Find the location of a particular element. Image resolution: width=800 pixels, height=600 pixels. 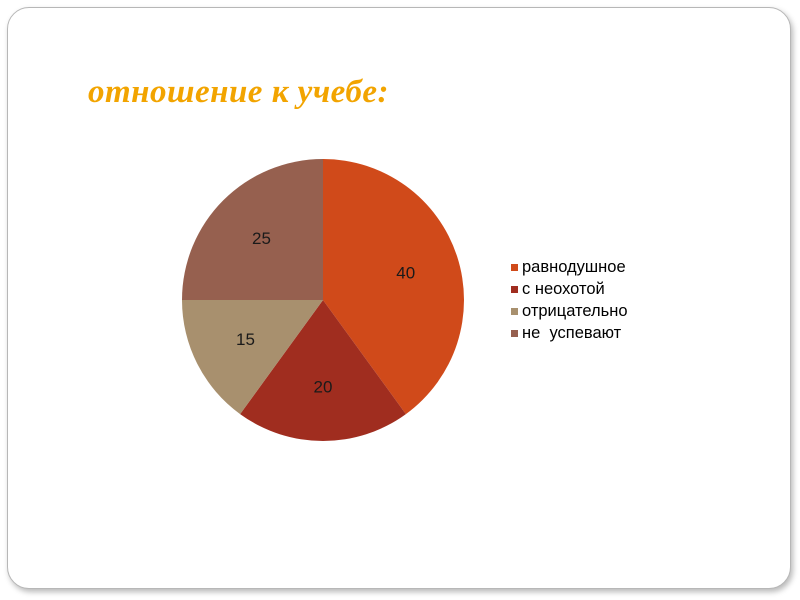

data-label-s-neohotoy: 20 is located at coordinates (323, 387).